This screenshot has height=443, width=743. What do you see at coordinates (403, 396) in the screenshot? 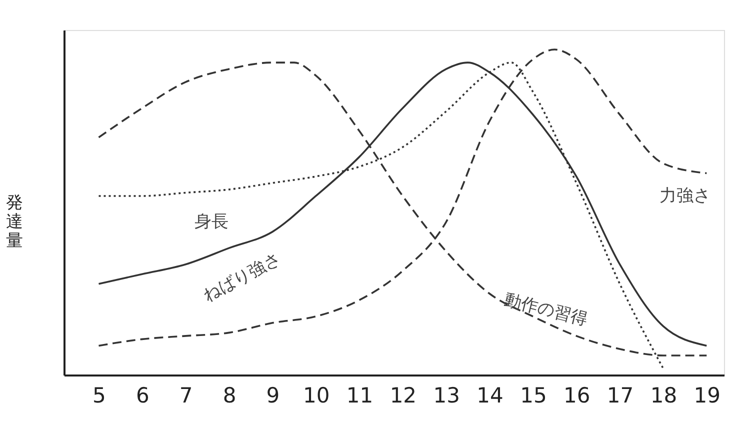
I see `x-tick-label: 12` at bounding box center [403, 396].